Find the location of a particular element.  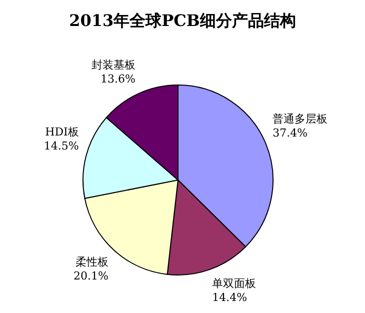

data-label: 13.6% is located at coordinates (118, 79).